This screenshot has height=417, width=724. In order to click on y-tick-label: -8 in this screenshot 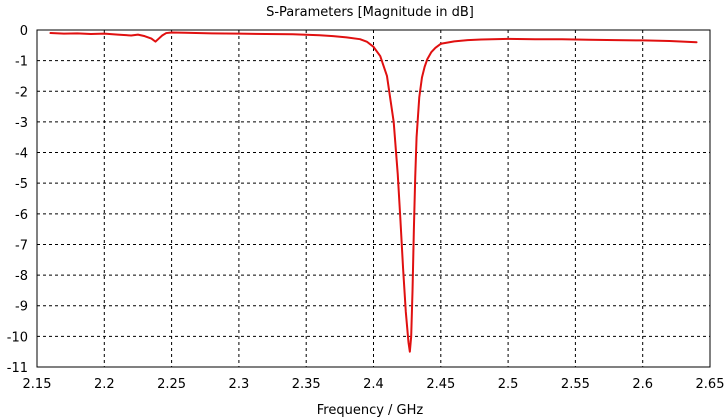, I will do `click(21, 276)`.